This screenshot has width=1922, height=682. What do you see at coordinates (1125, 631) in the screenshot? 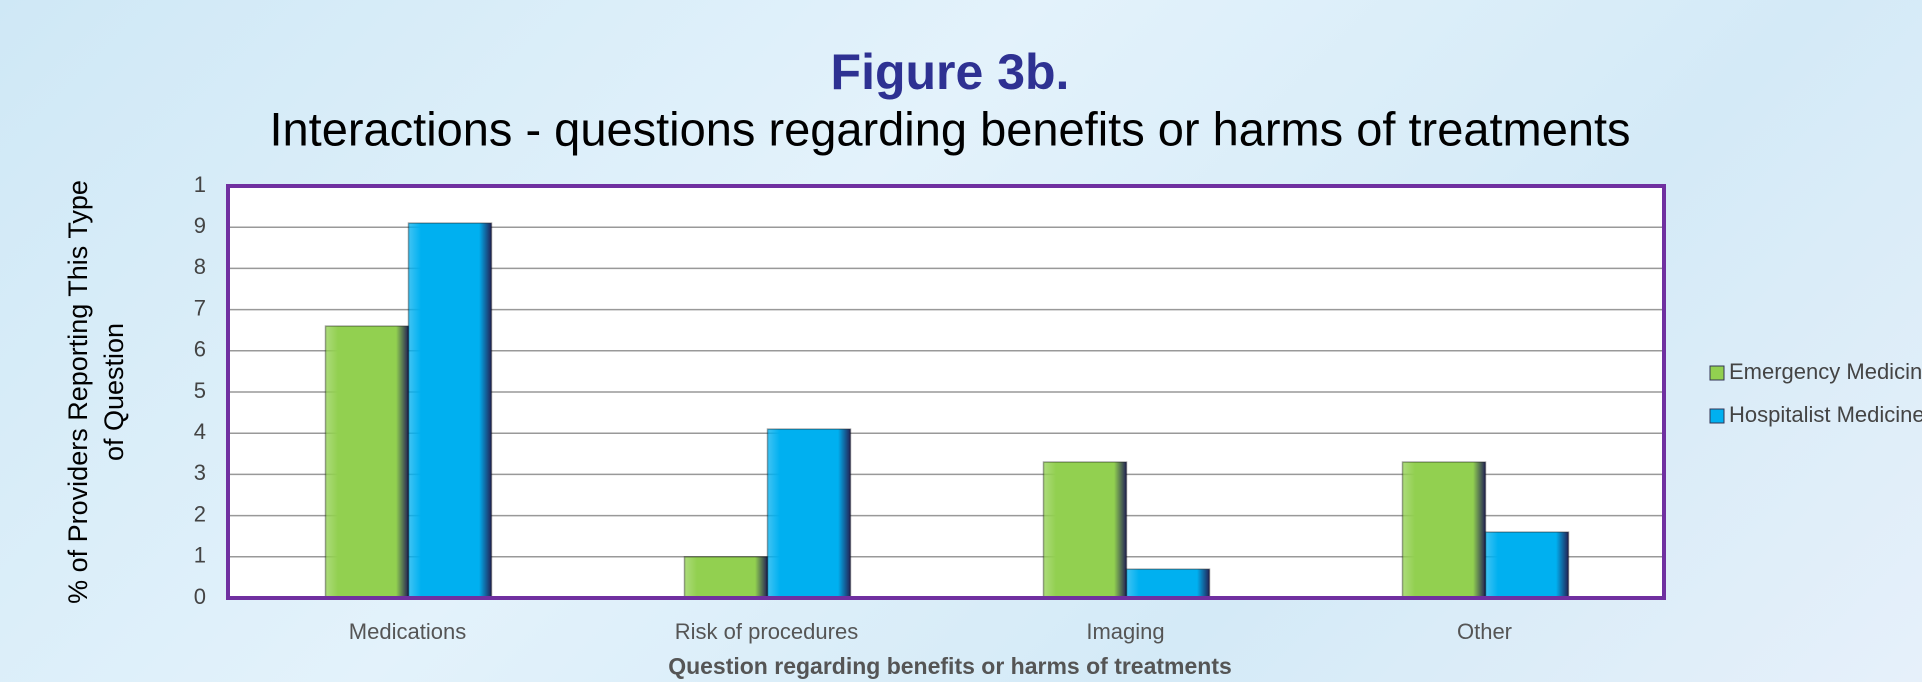
I see `x-tick-label: Imaging` at bounding box center [1125, 631].